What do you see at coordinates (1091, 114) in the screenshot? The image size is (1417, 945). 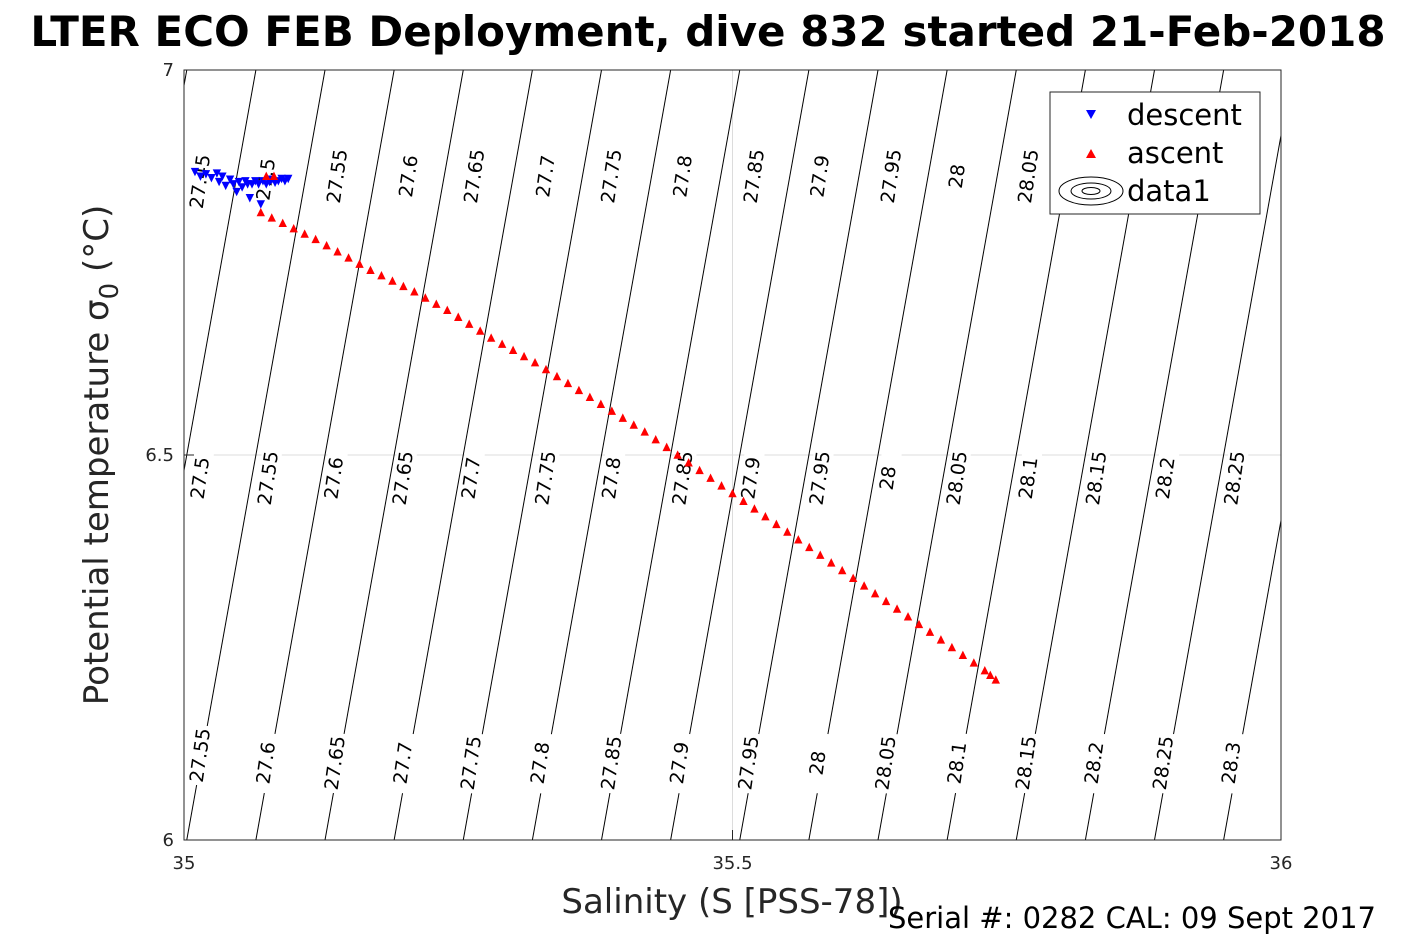 I see `legend-descent-marker` at bounding box center [1091, 114].